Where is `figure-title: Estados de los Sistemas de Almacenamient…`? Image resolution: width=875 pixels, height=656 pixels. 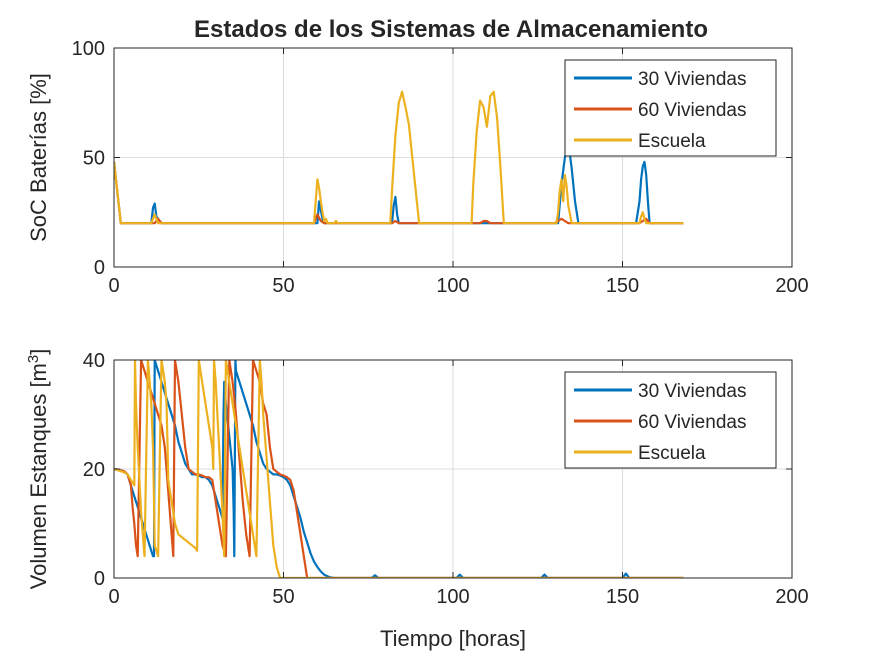
figure-title: Estados de los Sistemas de Almacenamient… is located at coordinates (451, 29).